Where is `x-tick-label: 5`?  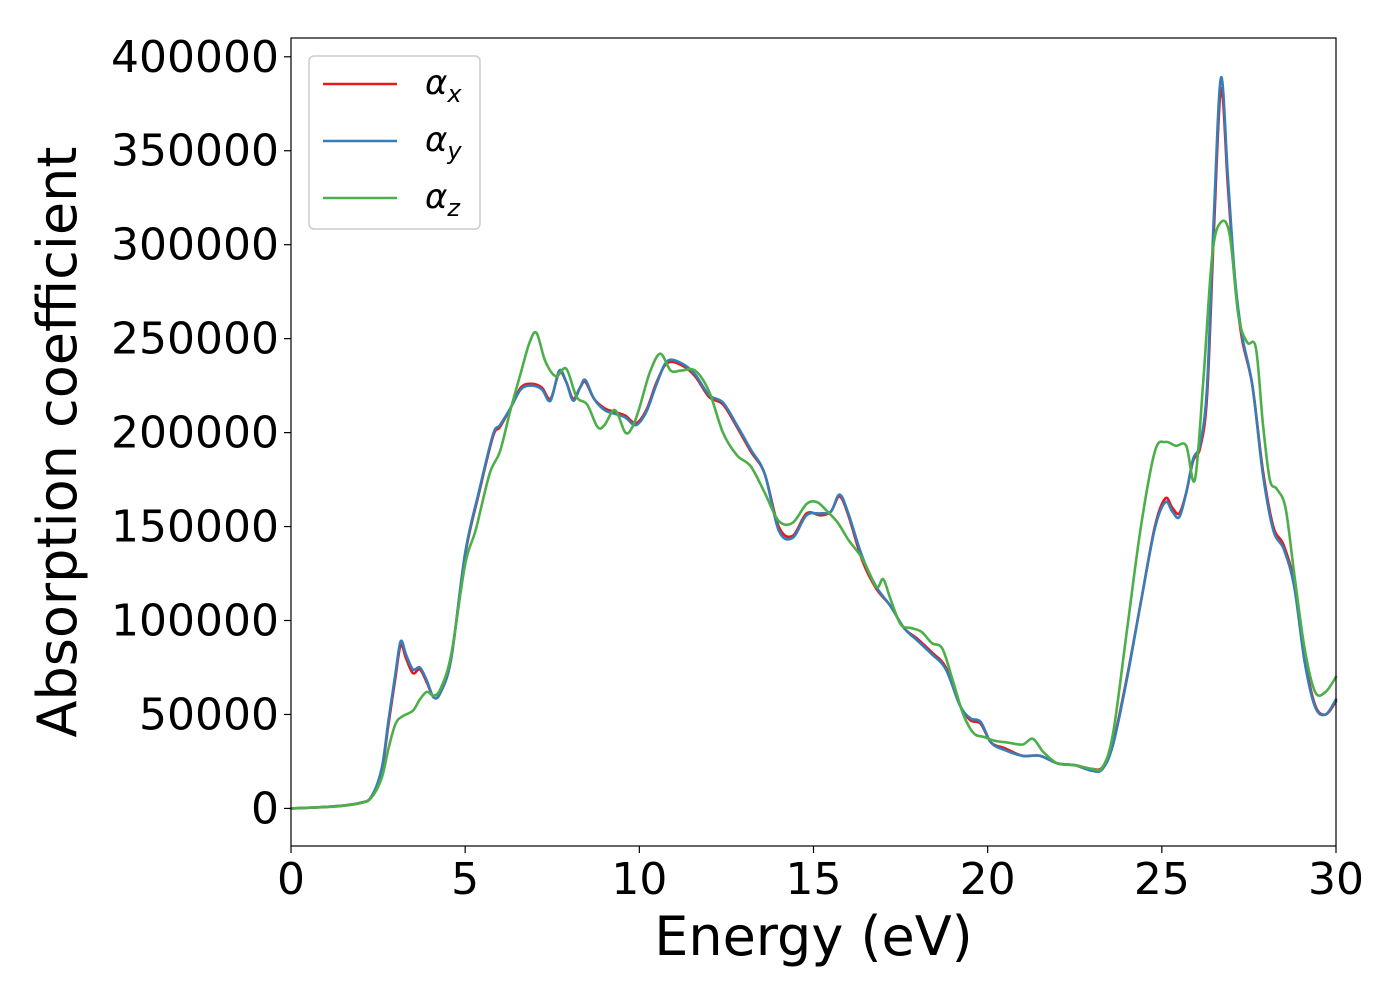
x-tick-label: 5 is located at coordinates (465, 879).